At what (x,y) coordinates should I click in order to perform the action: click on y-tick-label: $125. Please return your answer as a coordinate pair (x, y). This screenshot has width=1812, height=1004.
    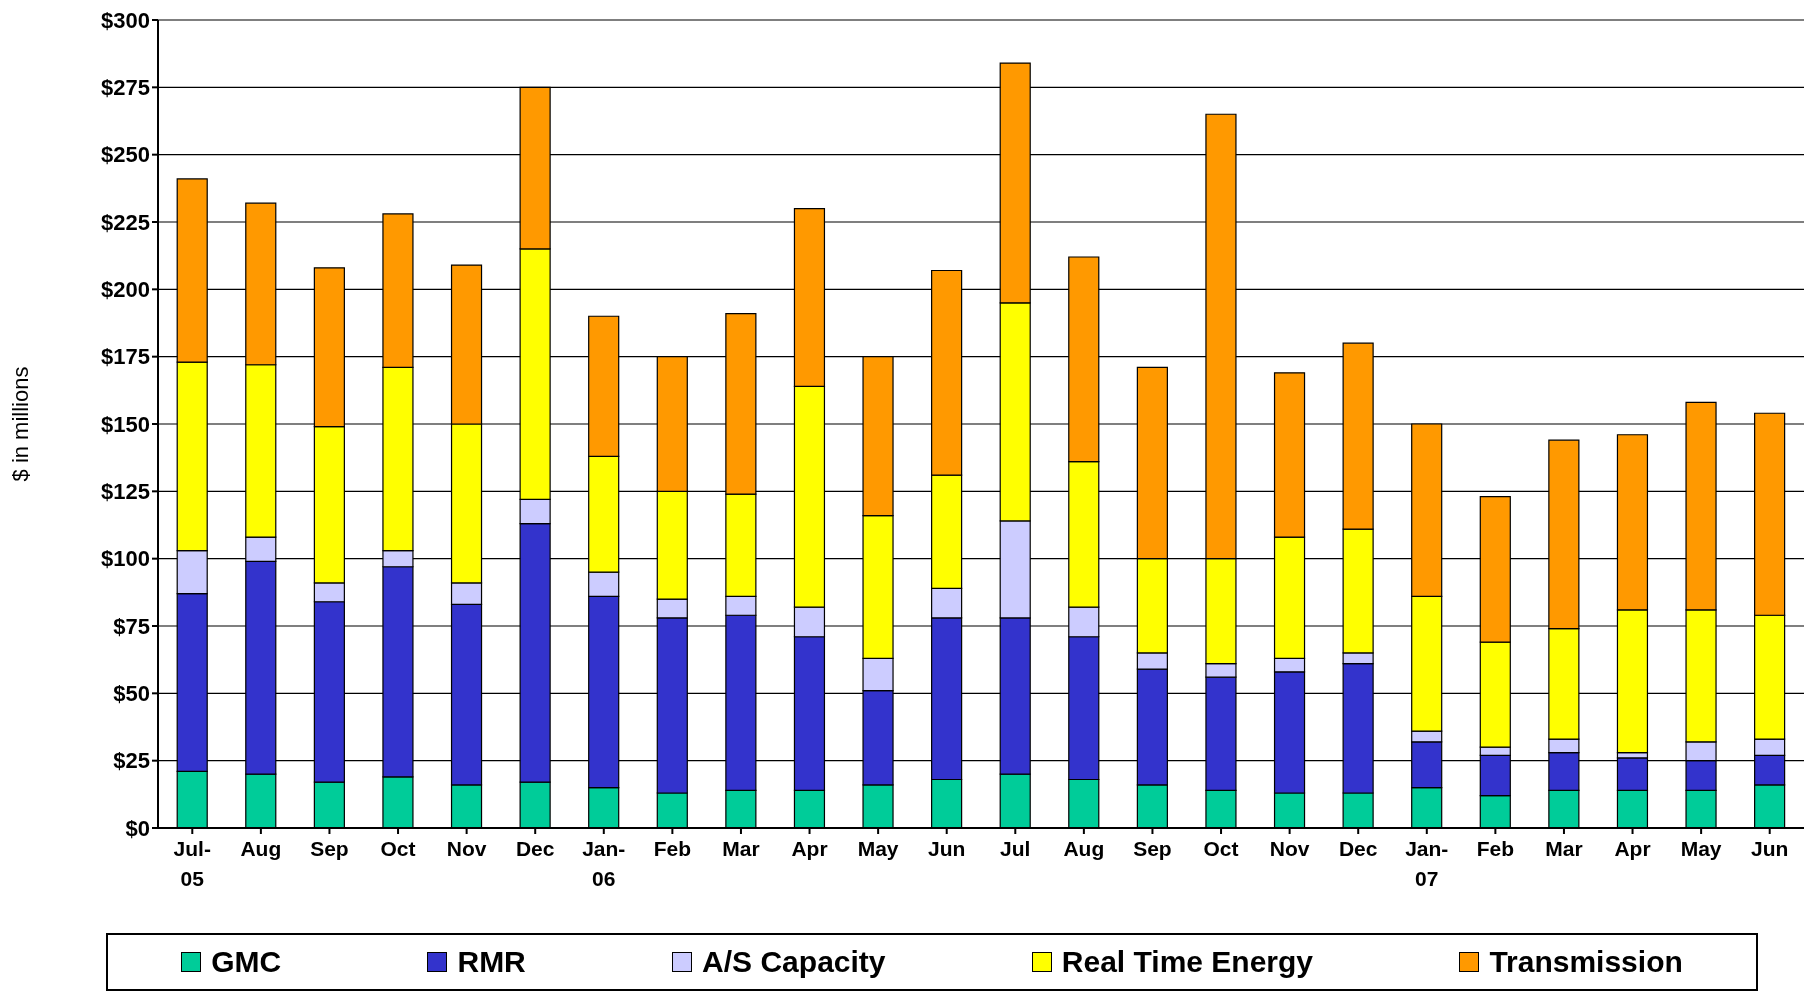
    Looking at the image, I should click on (125, 492).